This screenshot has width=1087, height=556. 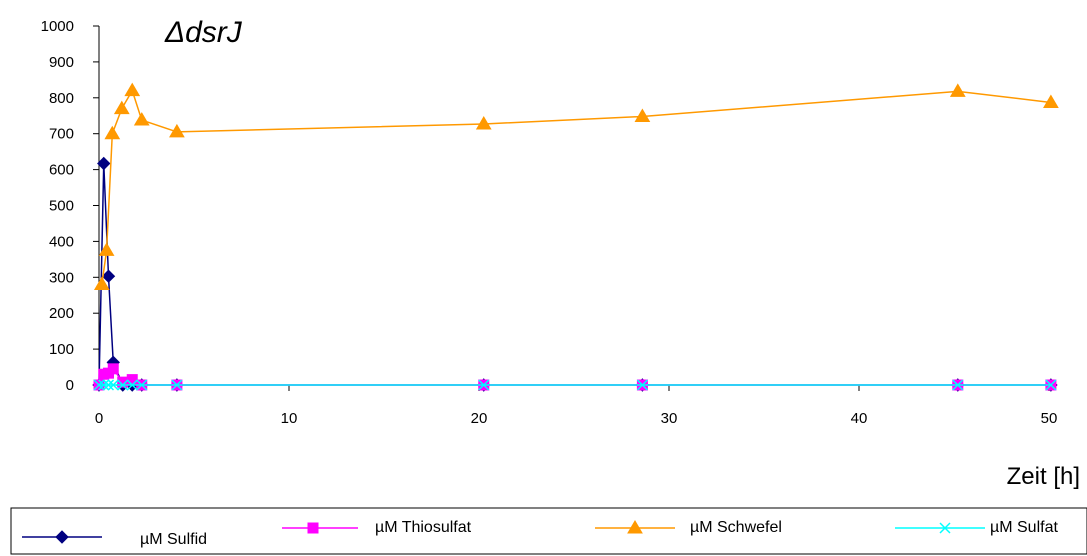 What do you see at coordinates (688, 527) in the screenshot?
I see `legend-item: µM Schwefel` at bounding box center [688, 527].